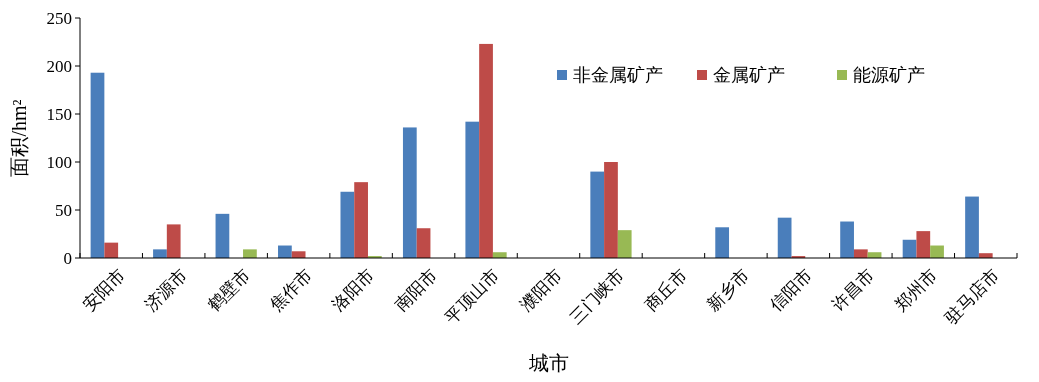 This screenshot has width=1039, height=382. I want to click on x-tick-label: 郑州市, so click(916, 290).